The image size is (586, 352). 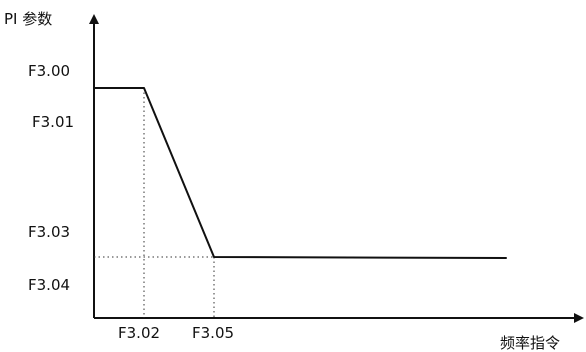 I want to click on y-tick-label: F3.01, so click(x=53, y=122).